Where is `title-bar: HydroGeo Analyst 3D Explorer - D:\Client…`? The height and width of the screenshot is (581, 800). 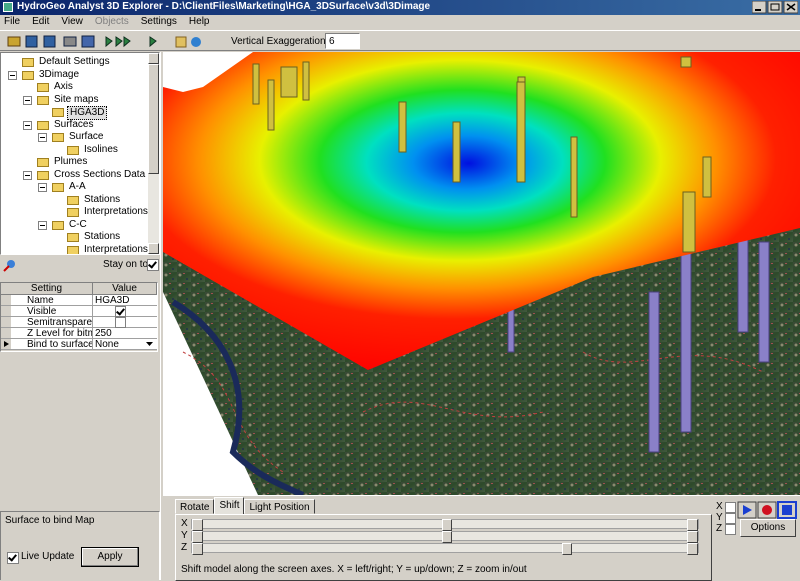
title-bar: HydroGeo Analyst 3D Explorer - D:\Client… is located at coordinates (400, 7).